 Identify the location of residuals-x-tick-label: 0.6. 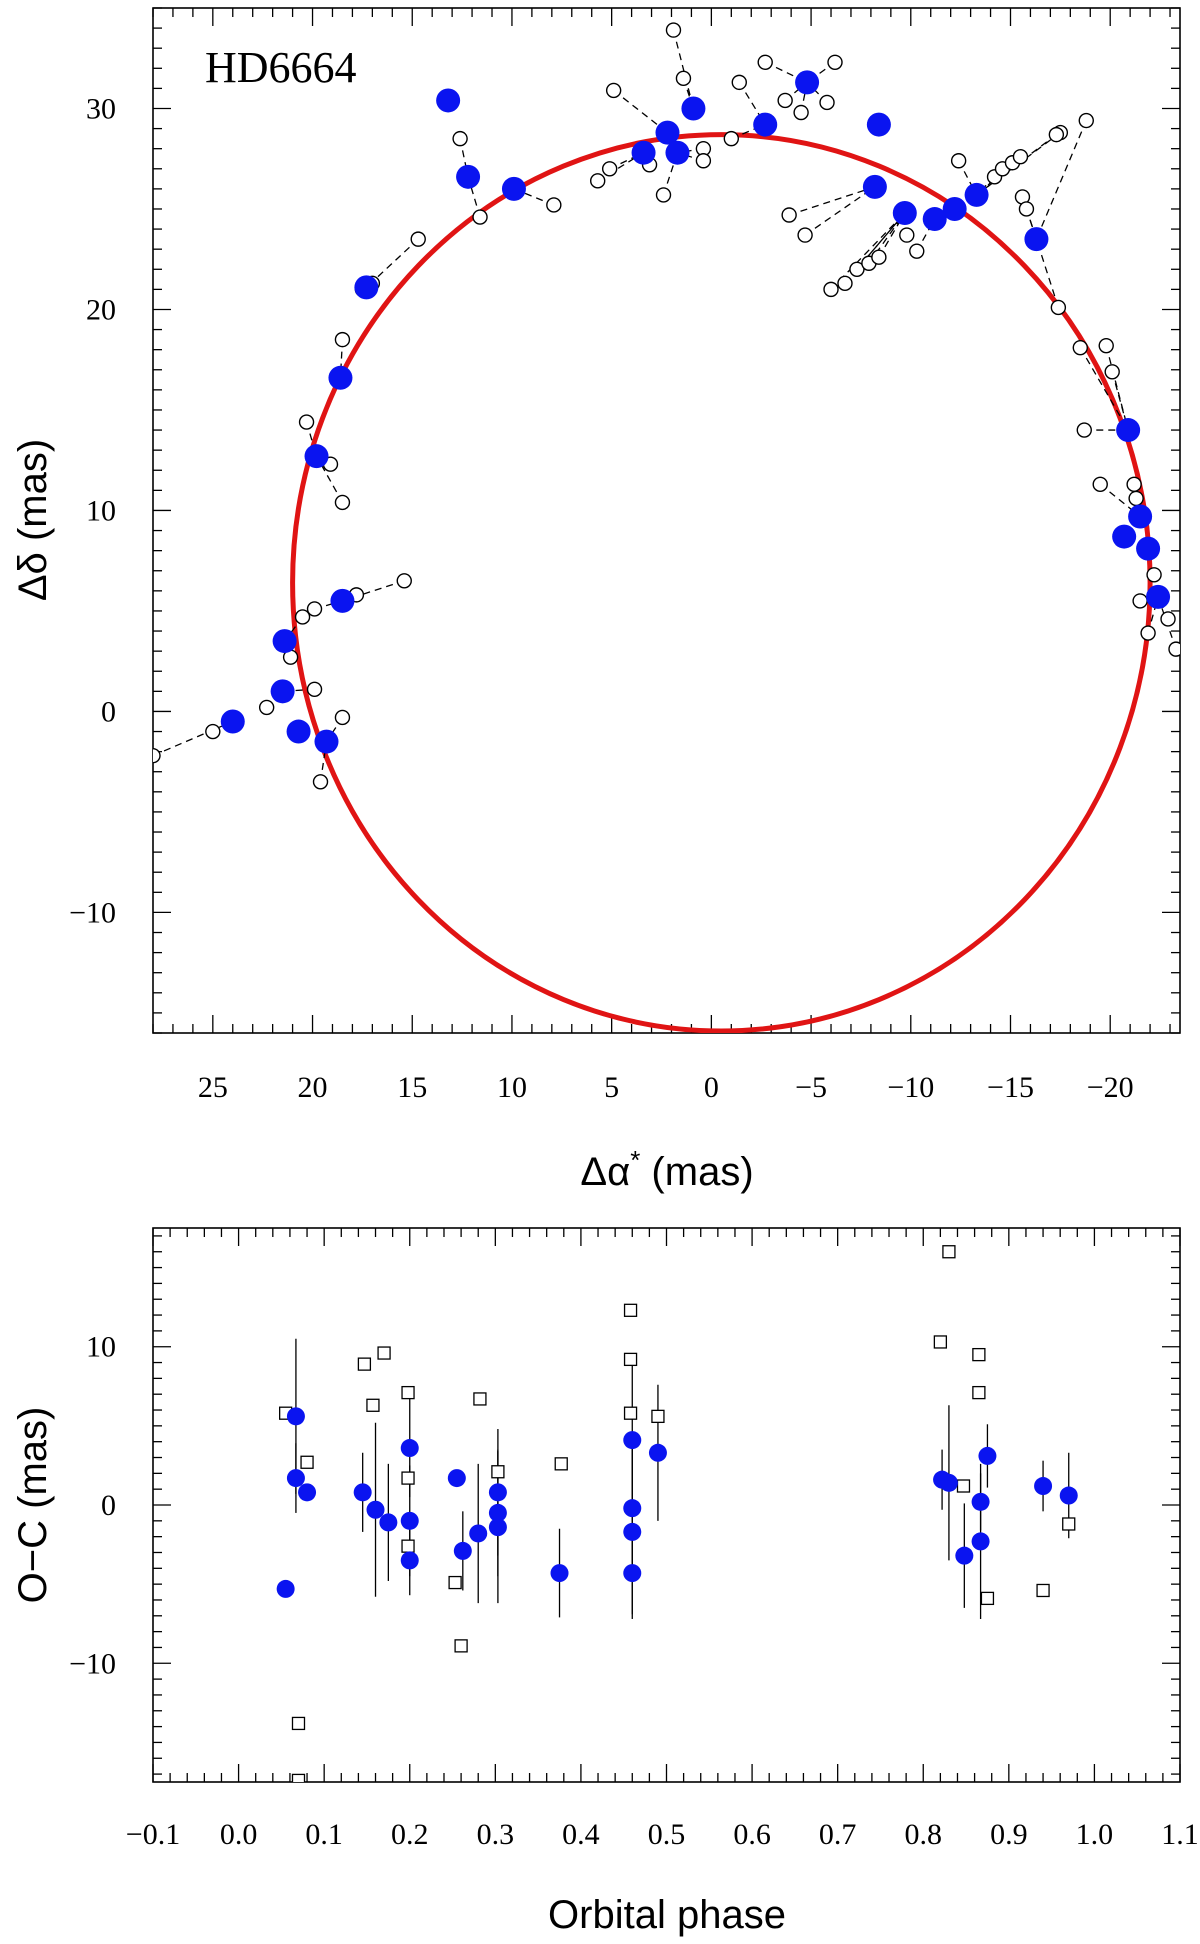
(752, 1834).